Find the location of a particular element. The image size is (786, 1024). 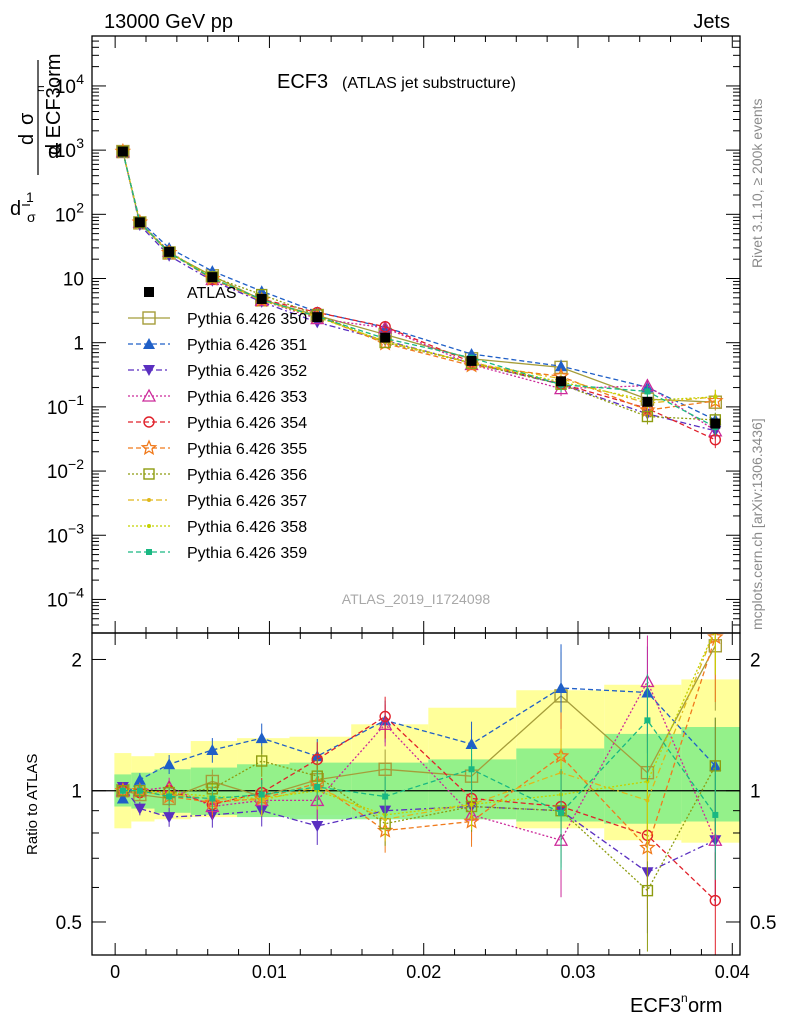

ratio-y-tick-label-left: 2 is located at coordinates (76, 660).